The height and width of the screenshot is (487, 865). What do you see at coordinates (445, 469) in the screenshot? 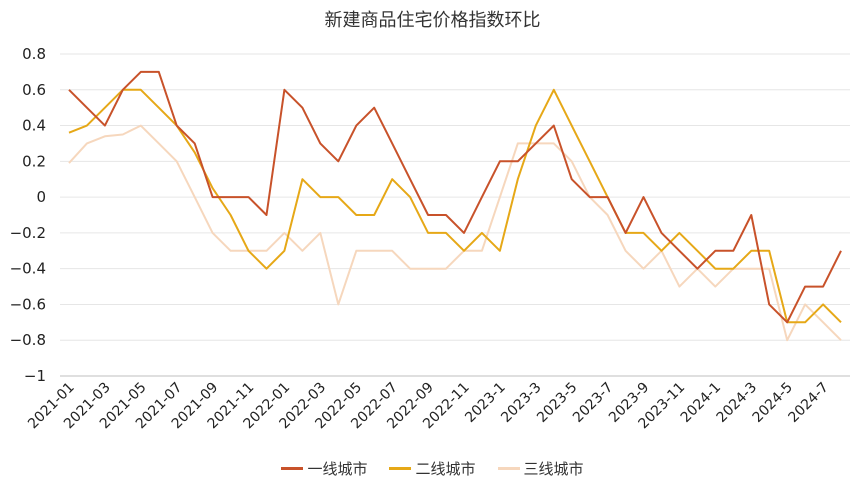
I see `legend-label: 二线城市` at bounding box center [445, 469].